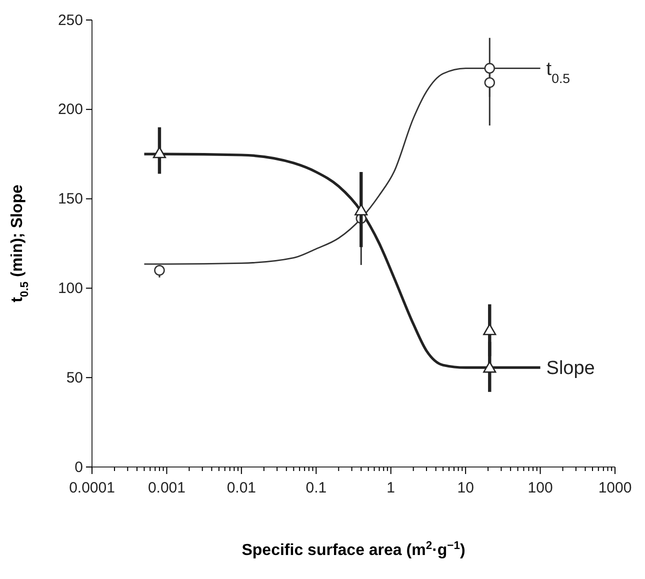 The width and height of the screenshot is (645, 579). Describe the element at coordinates (465, 488) in the screenshot. I see `x-tick-label: 10` at that location.